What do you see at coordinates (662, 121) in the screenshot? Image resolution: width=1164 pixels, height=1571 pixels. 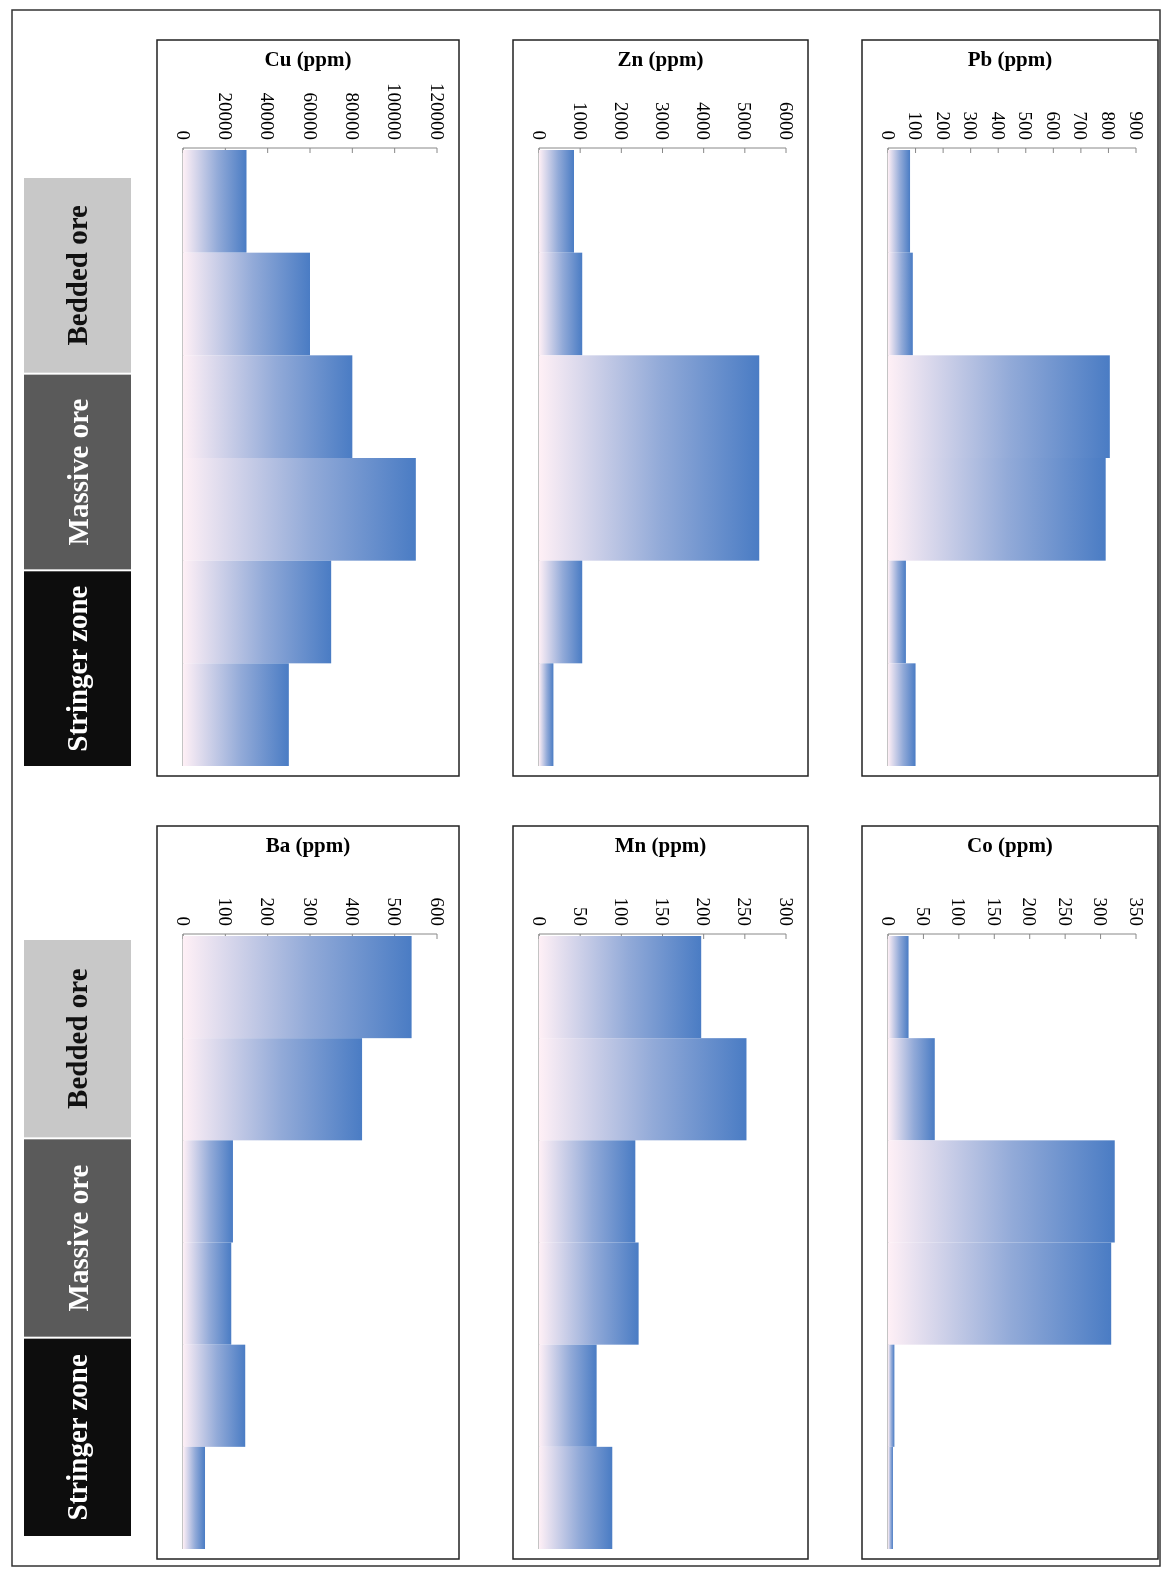 I see `x-tick-label: 3000` at bounding box center [662, 121].